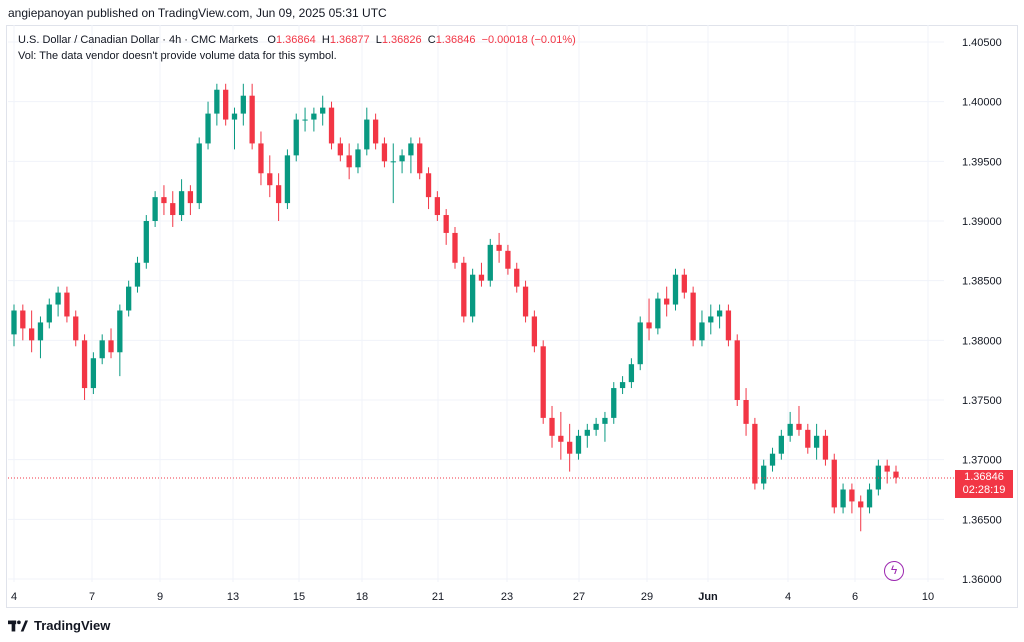 The image size is (1024, 642). I want to click on current-price-tag: 1.36846 02:28:19, so click(984, 484).